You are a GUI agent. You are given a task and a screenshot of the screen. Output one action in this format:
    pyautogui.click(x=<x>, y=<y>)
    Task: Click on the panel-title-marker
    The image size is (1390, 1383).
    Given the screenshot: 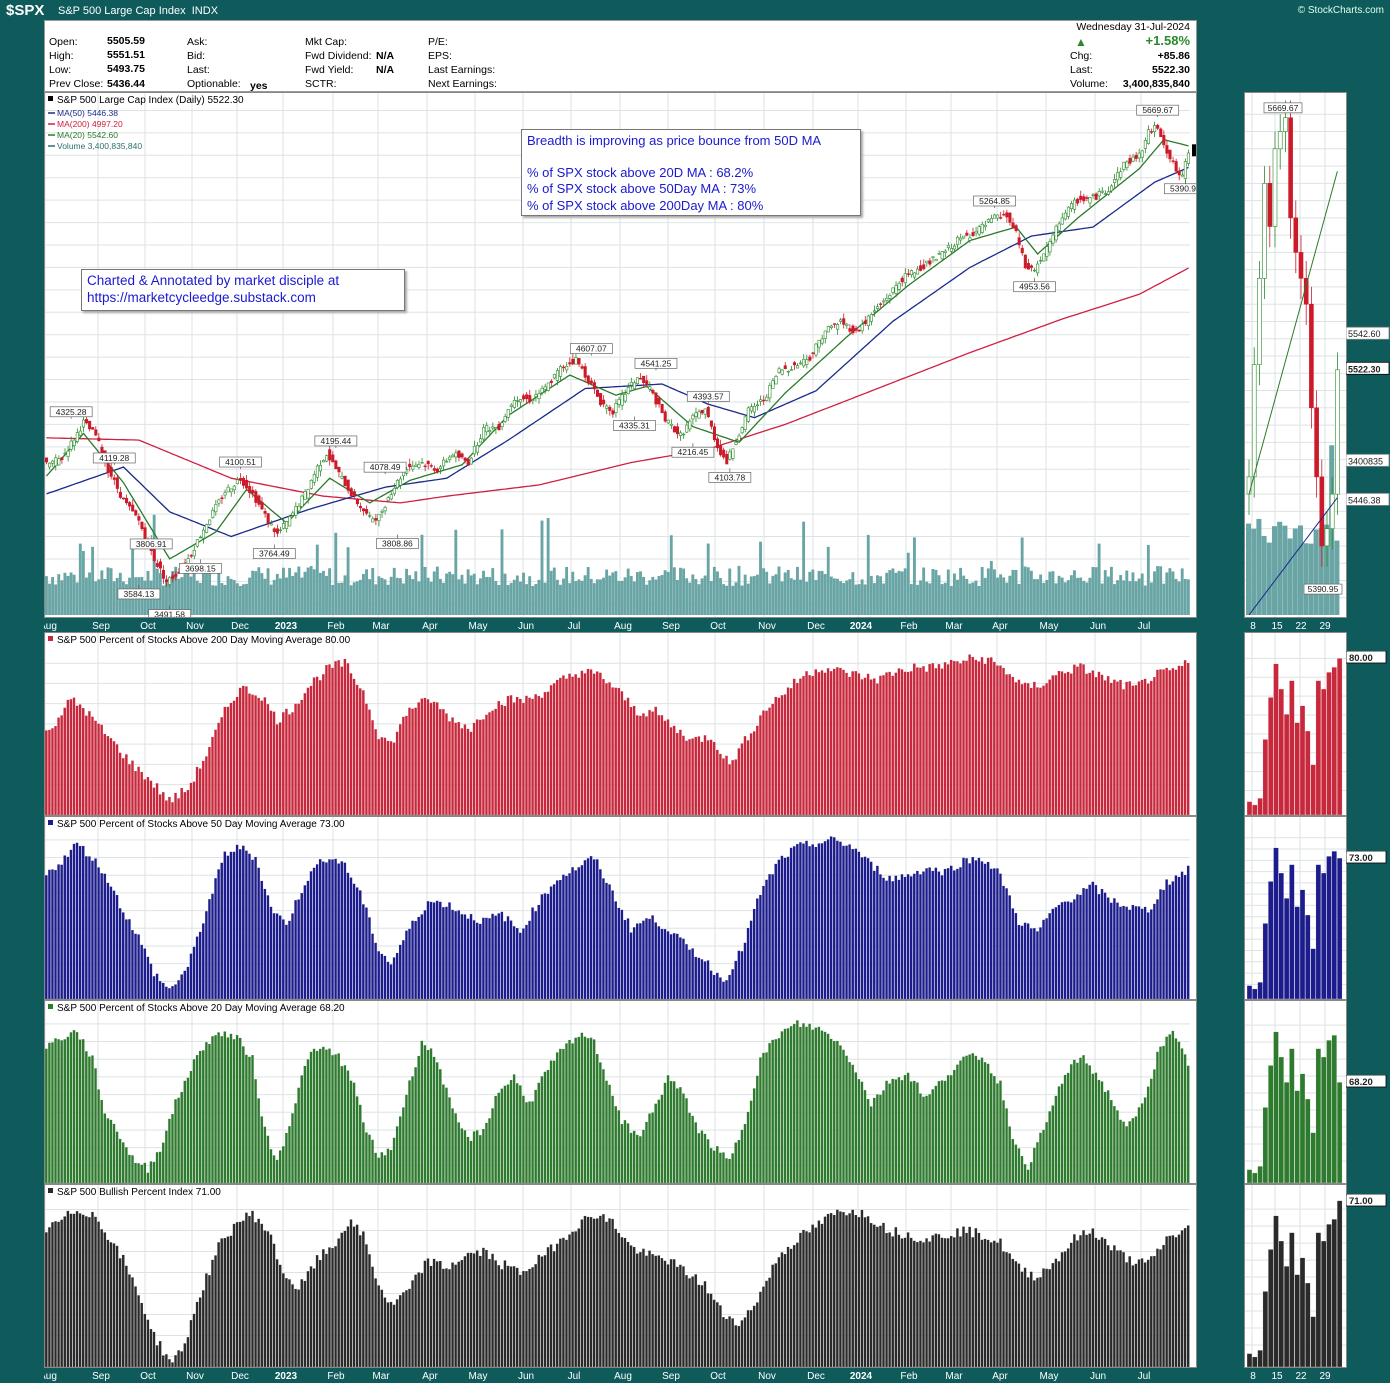 What is the action you would take?
    pyautogui.click(x=50, y=1190)
    